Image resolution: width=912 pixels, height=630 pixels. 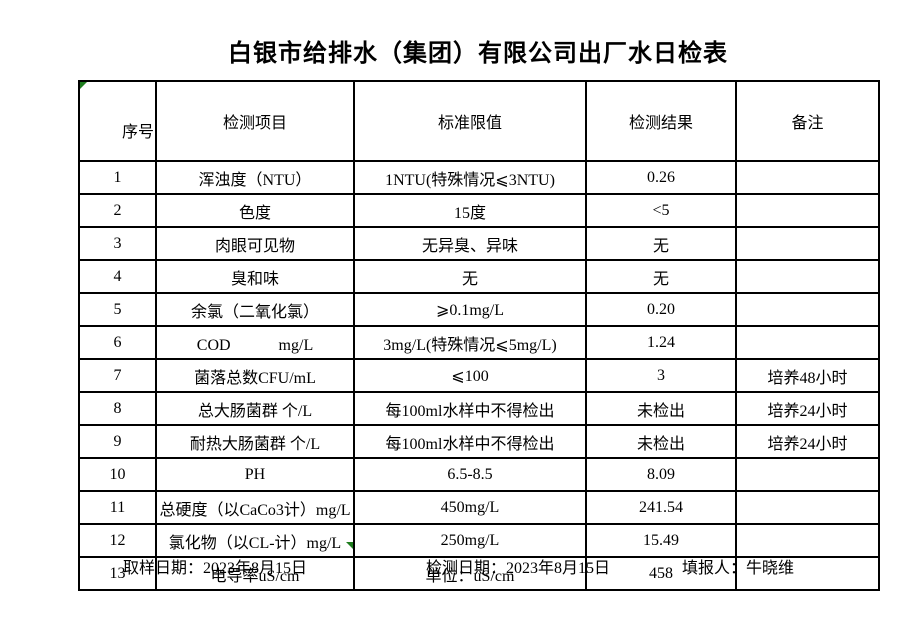 I want to click on cell-item: 菌落总数CFU/mL, so click(x=255, y=375).